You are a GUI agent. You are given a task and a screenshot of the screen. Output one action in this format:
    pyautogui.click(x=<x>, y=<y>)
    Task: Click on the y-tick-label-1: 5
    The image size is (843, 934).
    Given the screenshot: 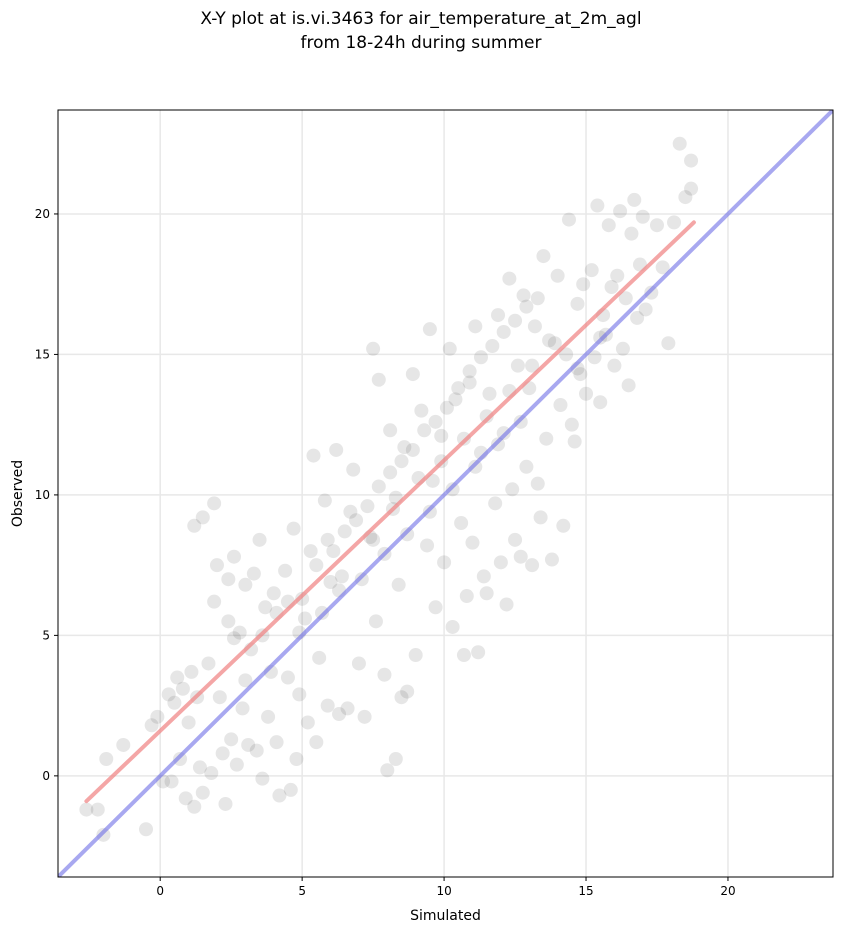 What is the action you would take?
    pyautogui.click(x=46, y=635)
    